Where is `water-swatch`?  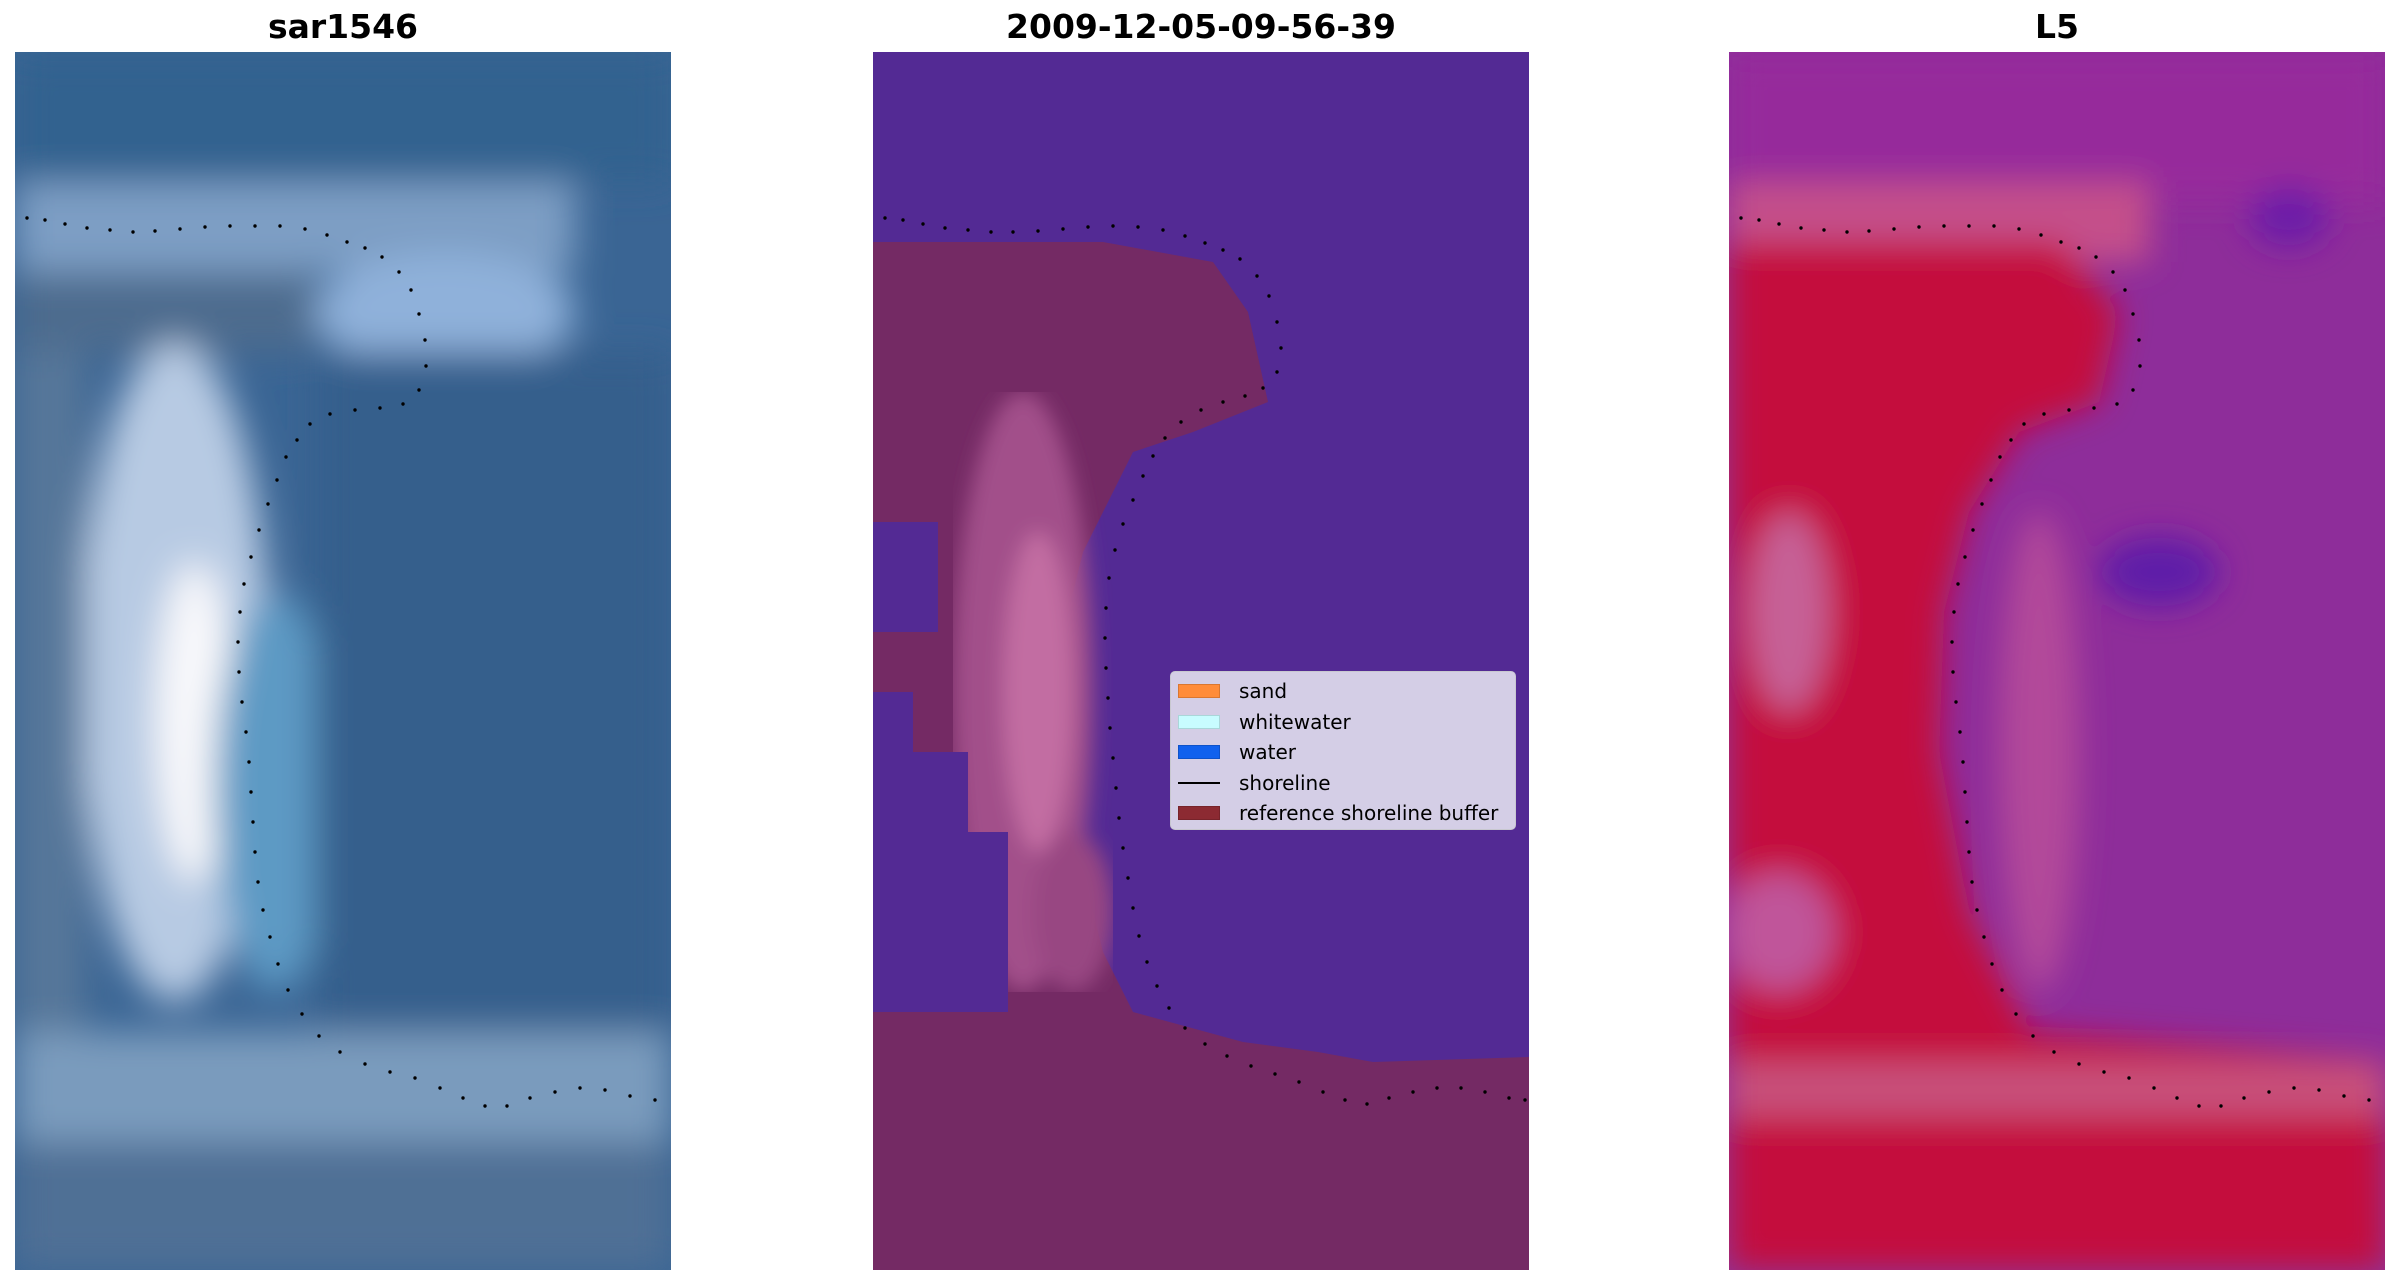 water-swatch is located at coordinates (1199, 752).